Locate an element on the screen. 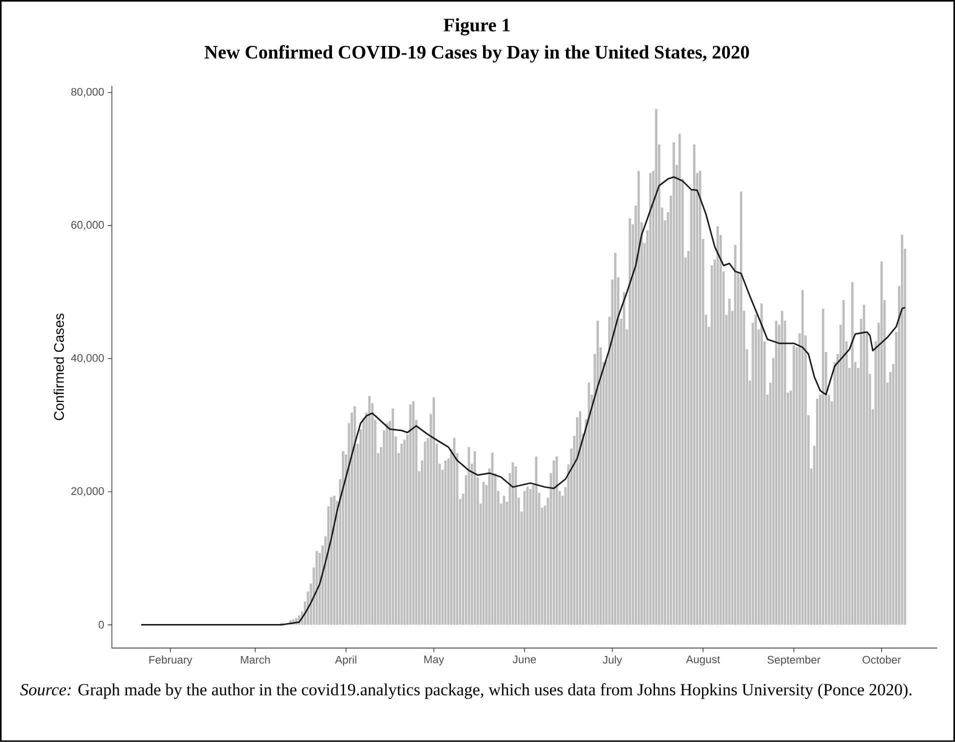 Image resolution: width=955 pixels, height=742 pixels. x-tick-label: July is located at coordinates (612, 661).